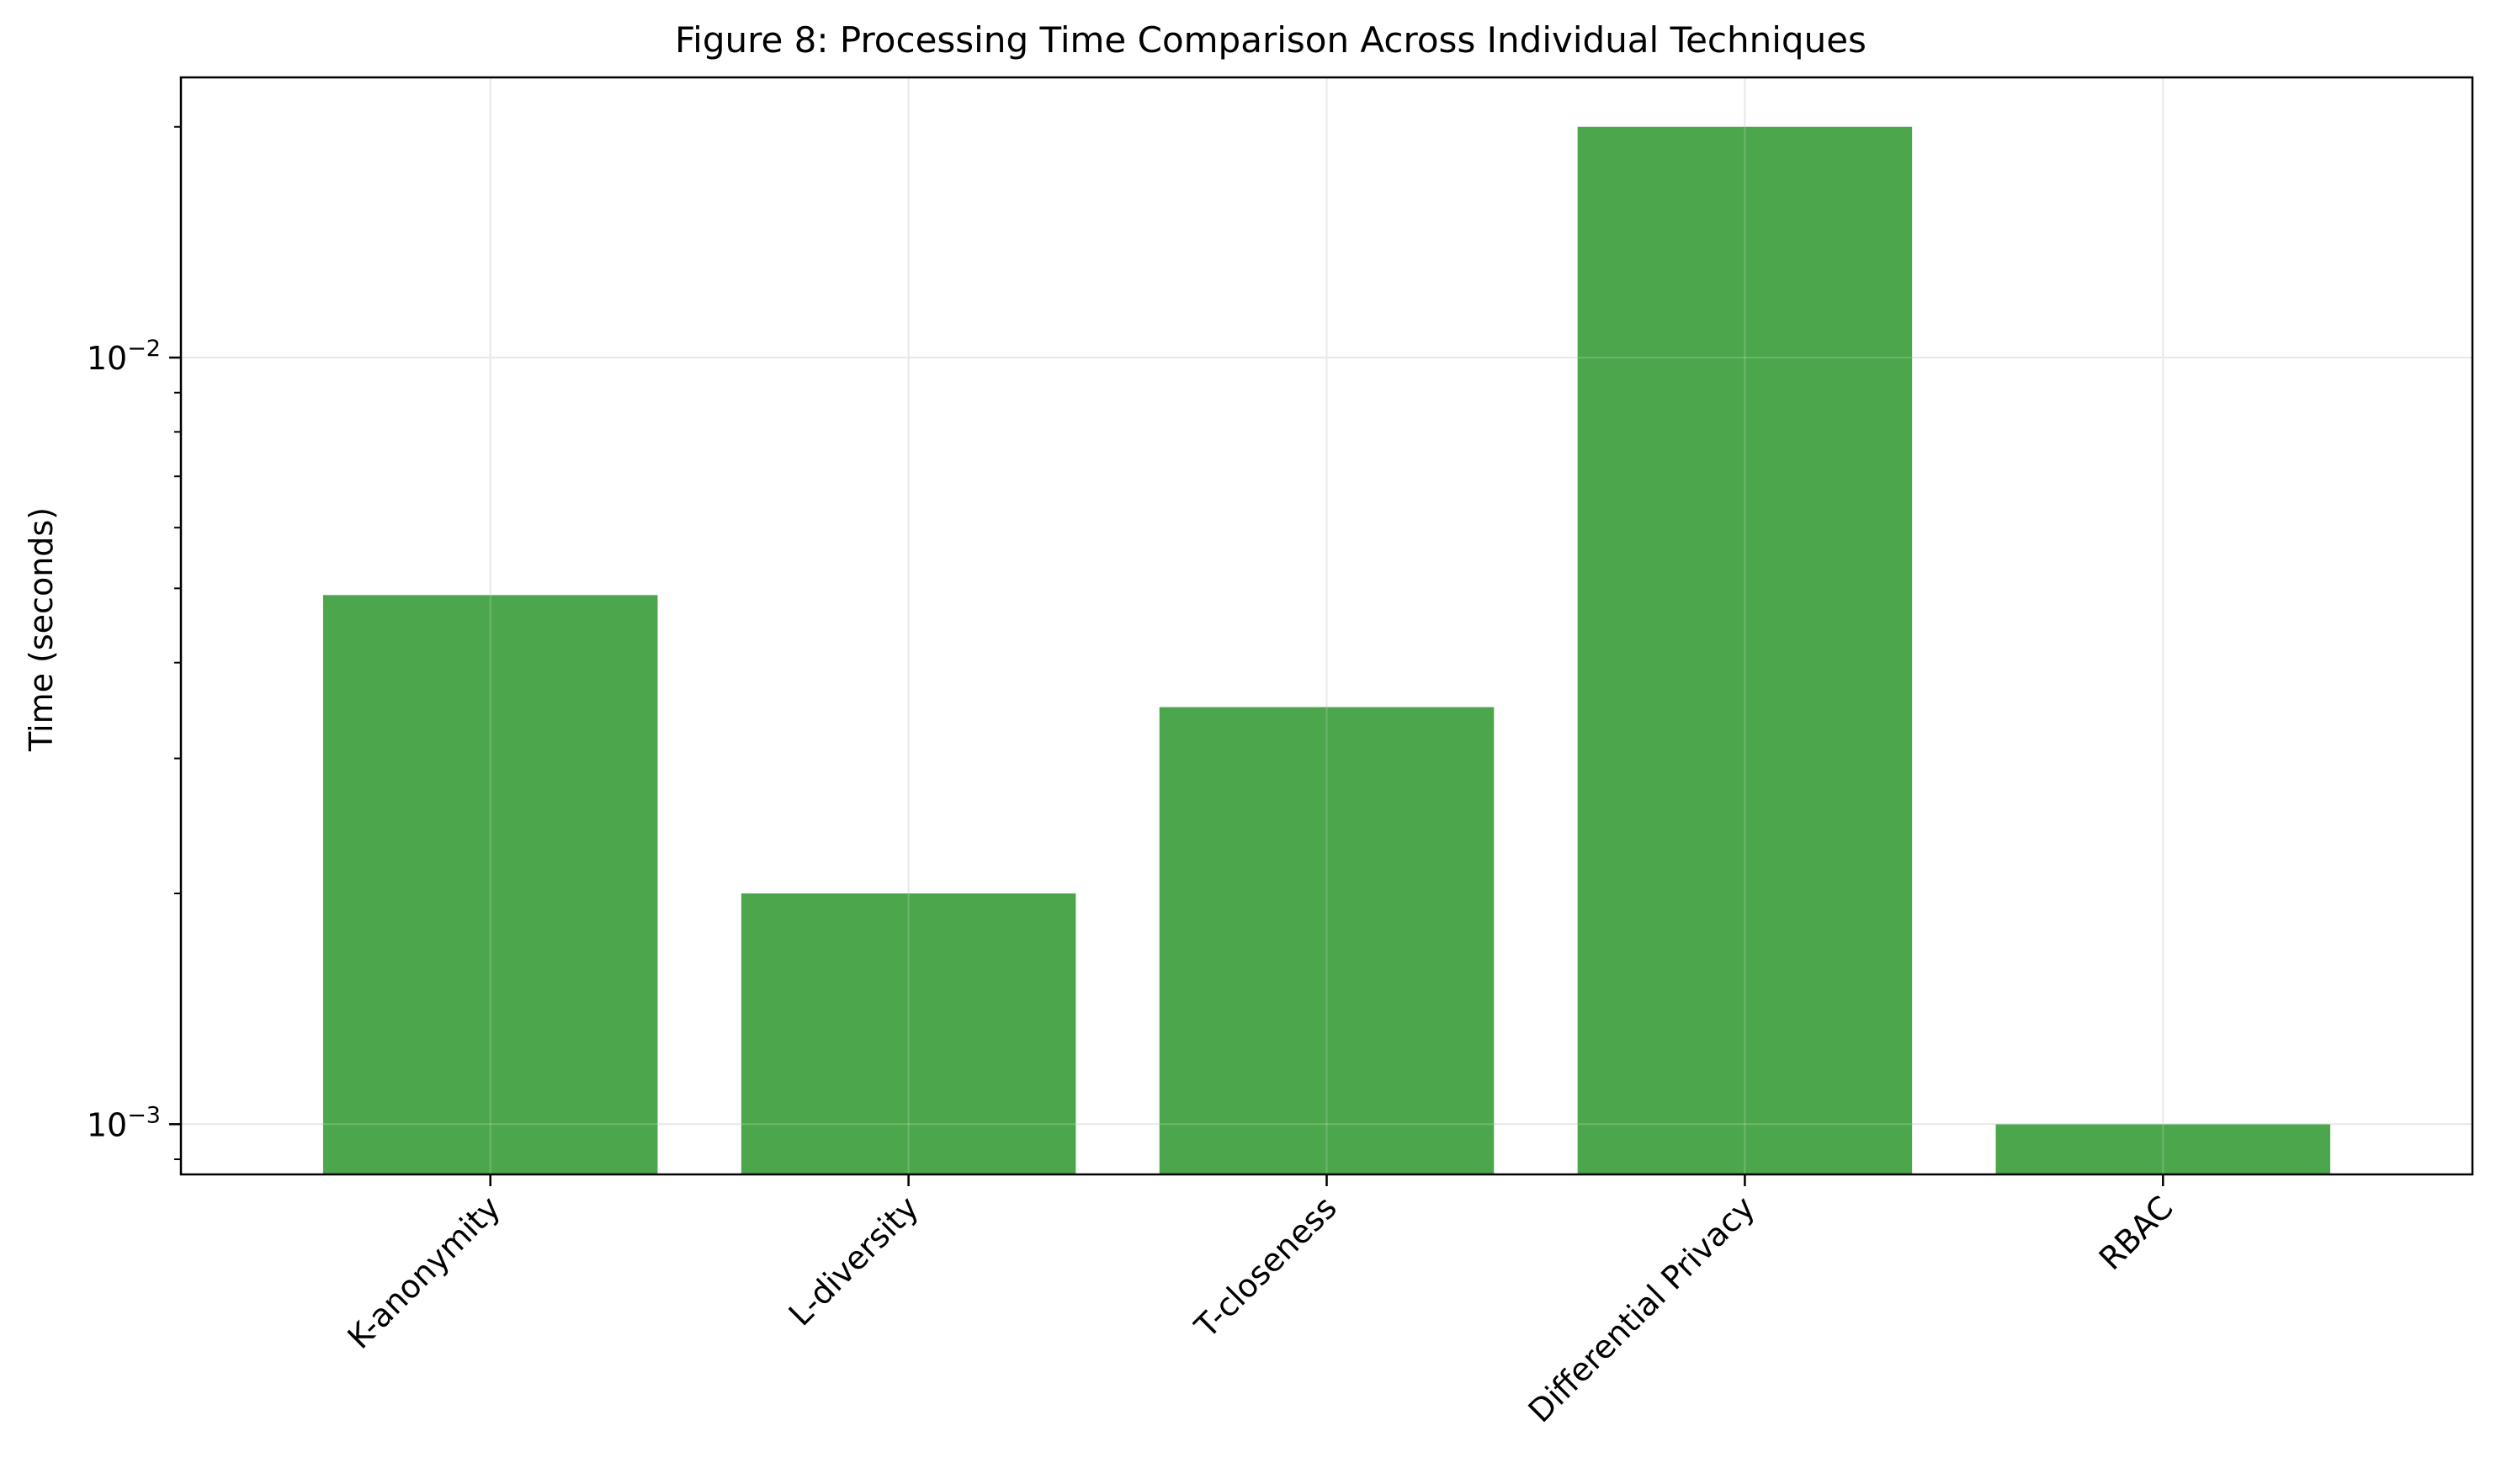 The width and height of the screenshot is (2496, 1484). I want to click on y-axis-label: Time (seconds), so click(42, 629).